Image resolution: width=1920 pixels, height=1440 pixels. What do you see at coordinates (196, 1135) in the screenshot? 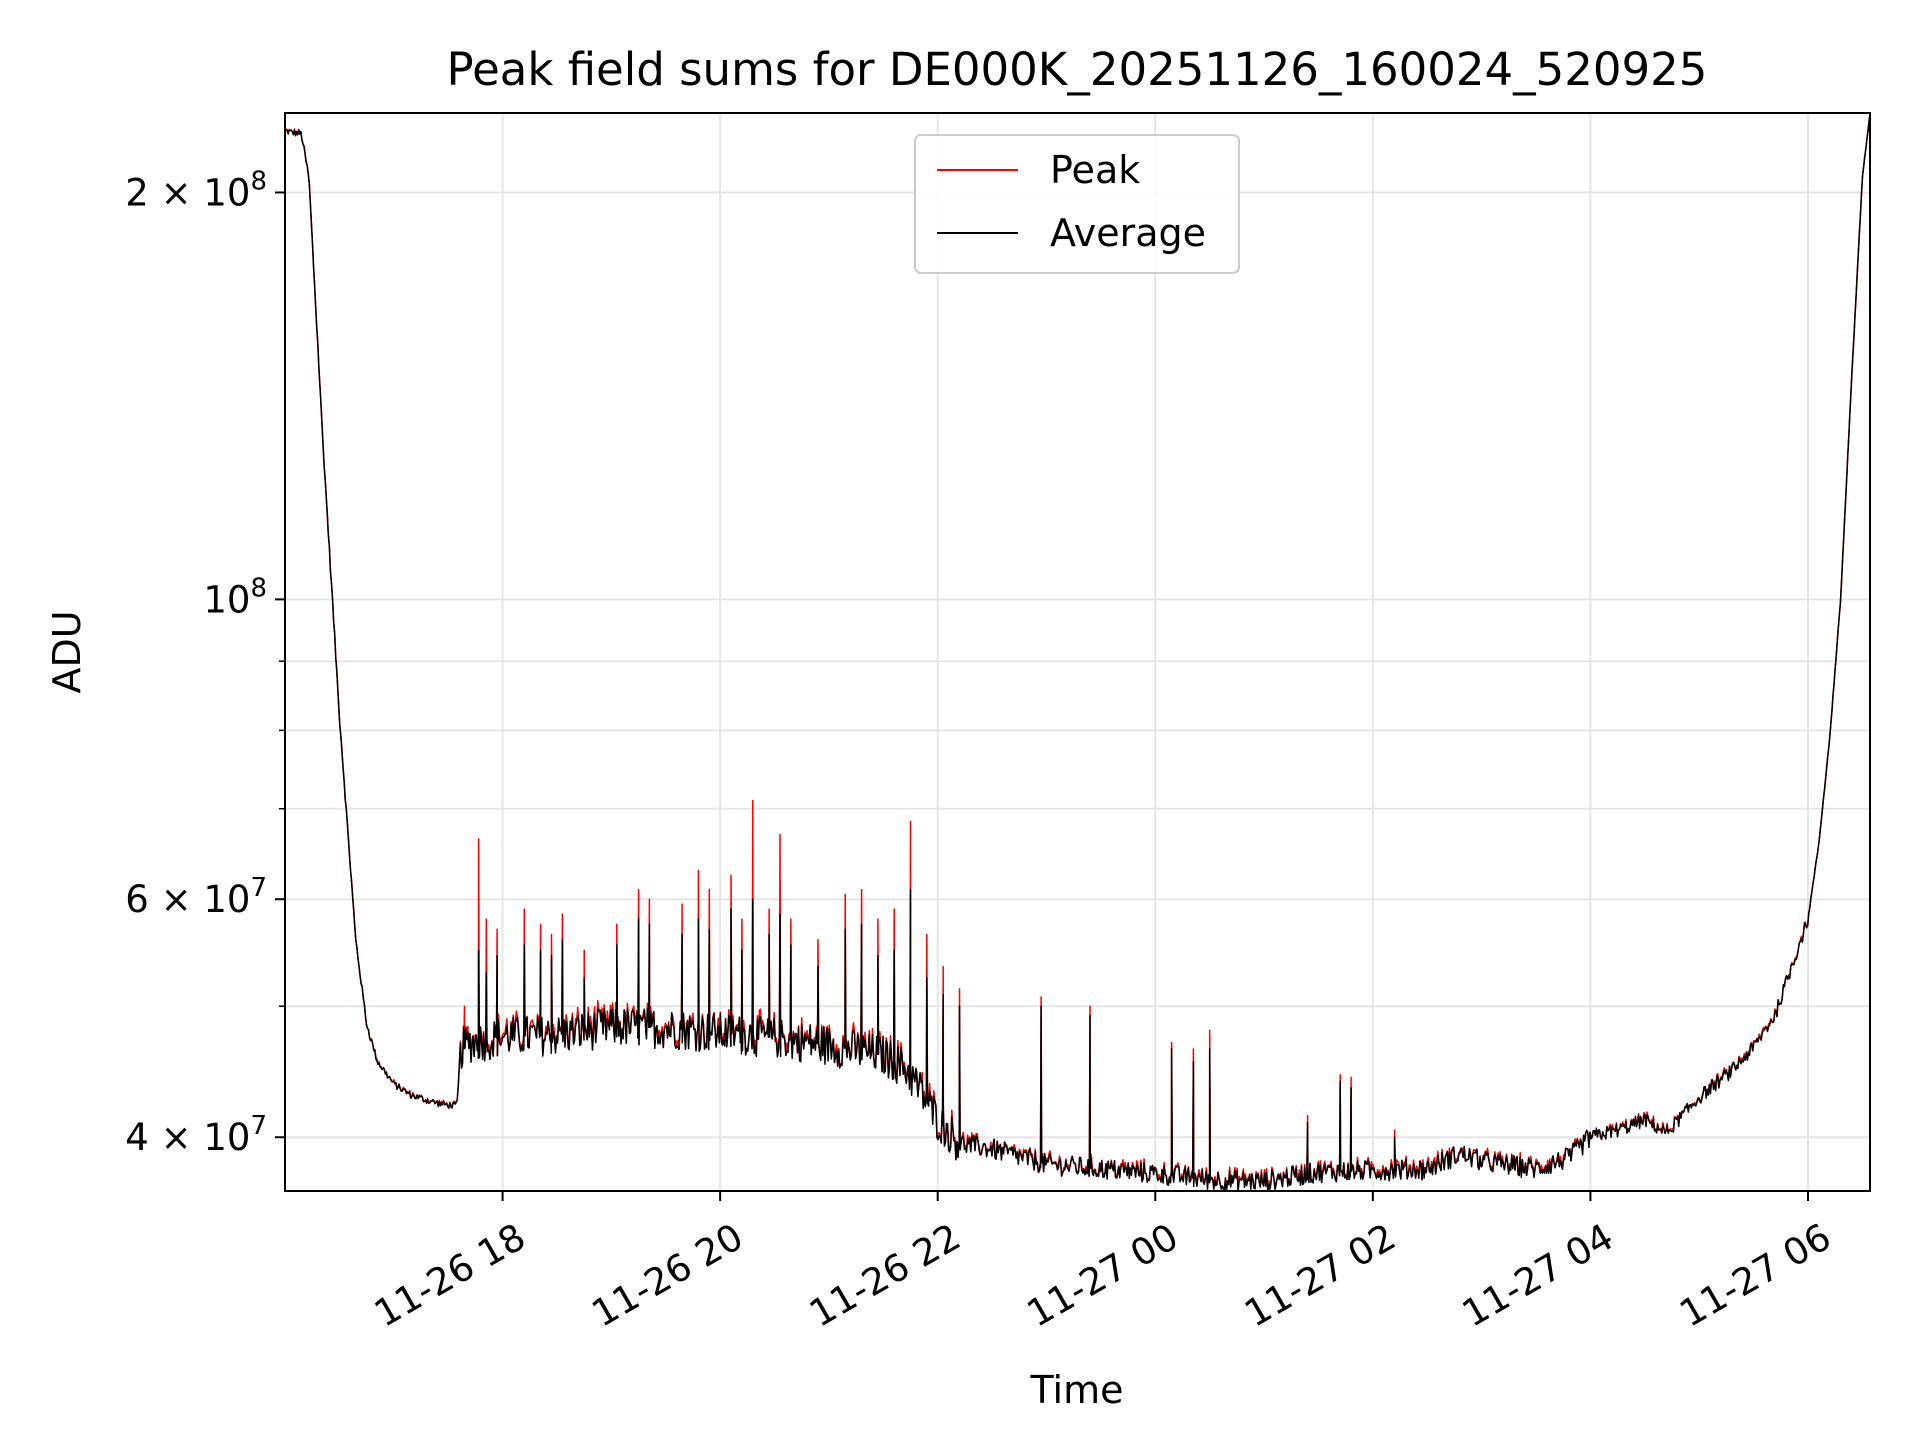
I see `y-tick-label: 4 × 107` at bounding box center [196, 1135].